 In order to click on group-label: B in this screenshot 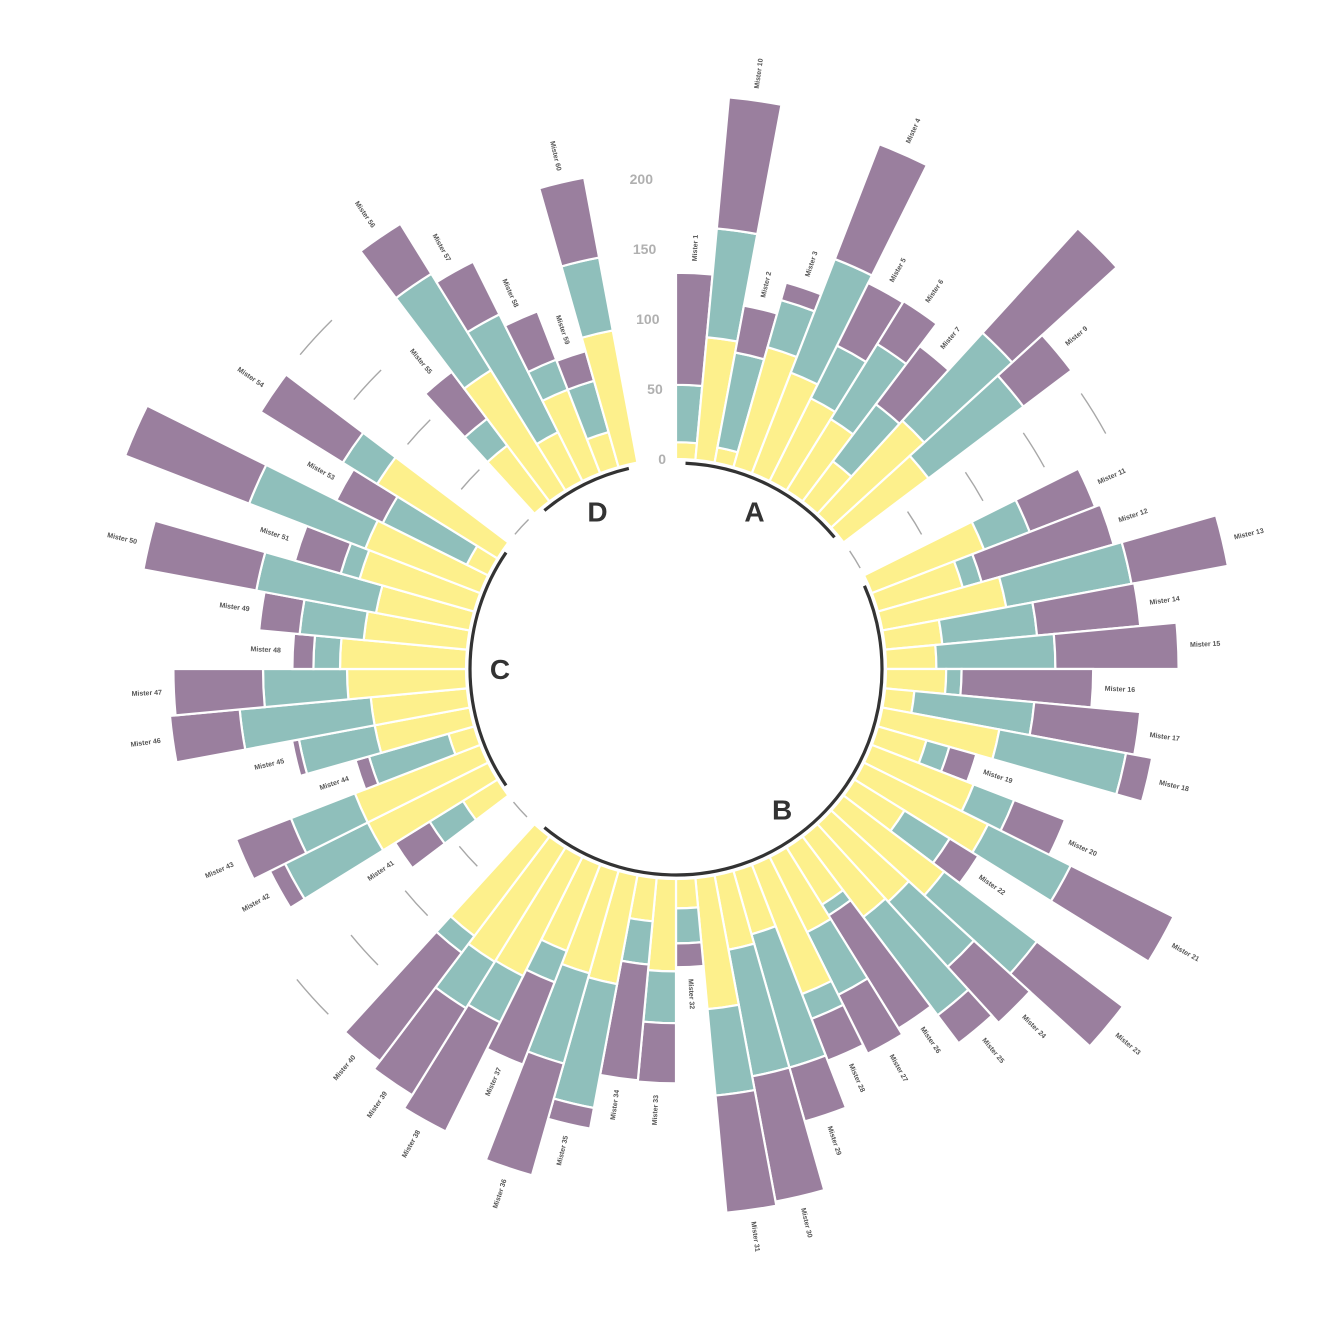, I will do `click(782, 809)`.